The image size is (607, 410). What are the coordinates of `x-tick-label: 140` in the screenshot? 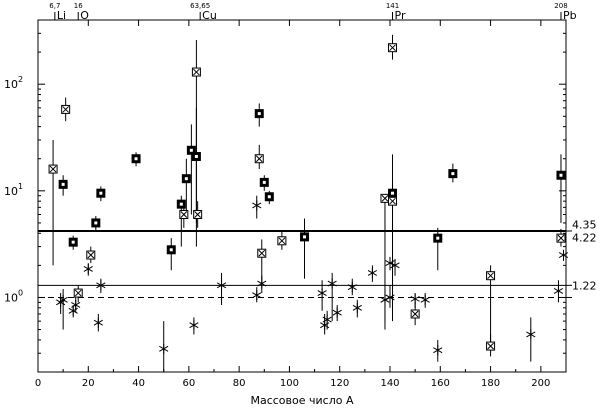 It's located at (389, 383).